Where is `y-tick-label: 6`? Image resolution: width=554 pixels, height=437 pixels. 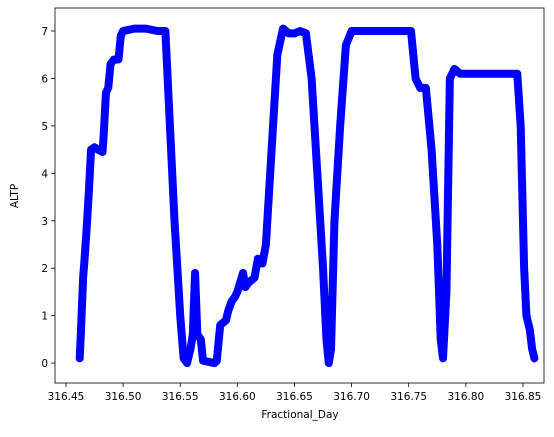
y-tick-label: 6 is located at coordinates (44, 79).